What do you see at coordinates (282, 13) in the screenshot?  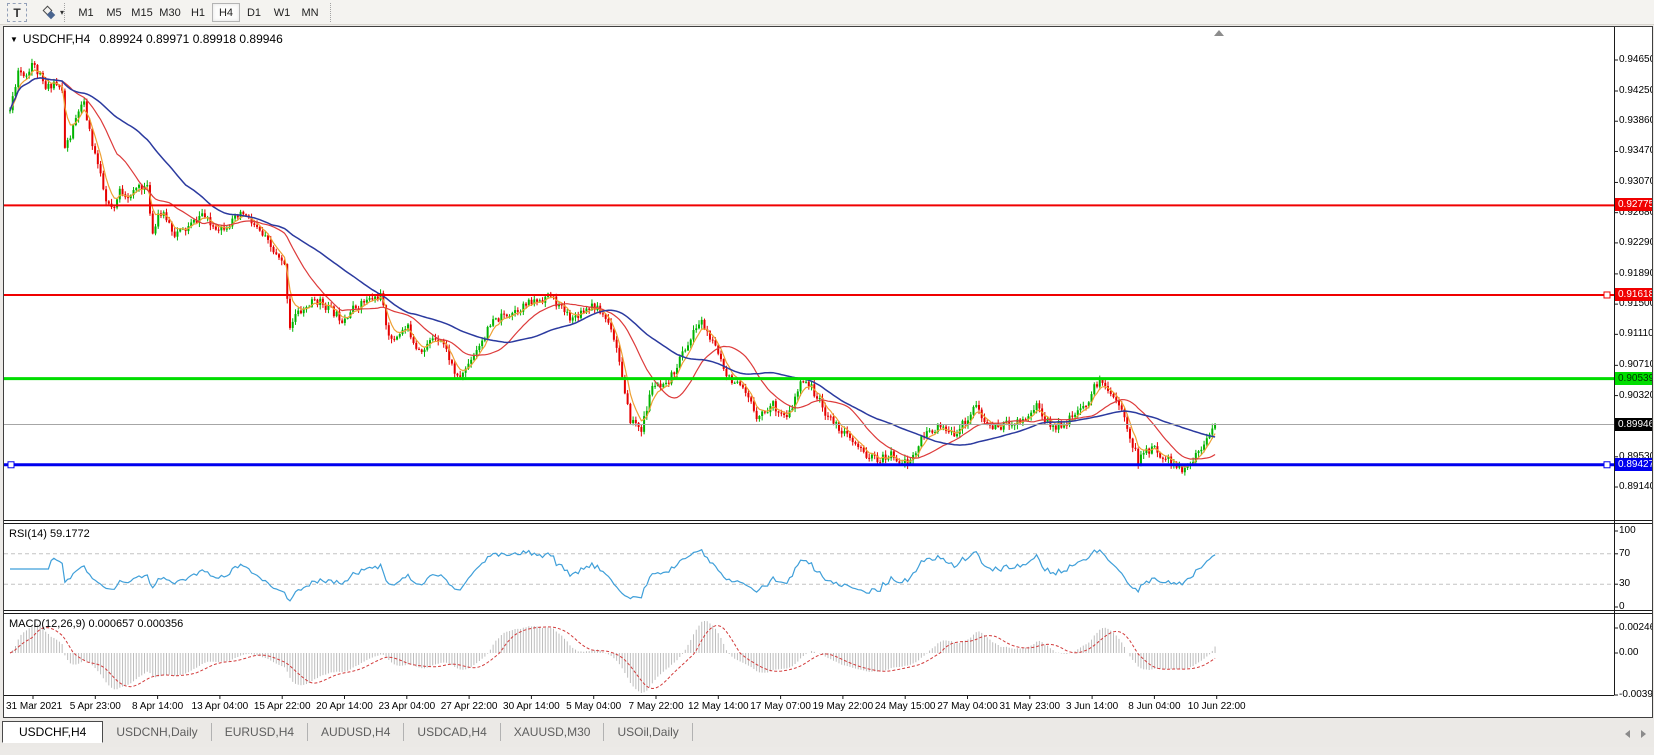 I see `timeframe-w1-button: W1` at bounding box center [282, 13].